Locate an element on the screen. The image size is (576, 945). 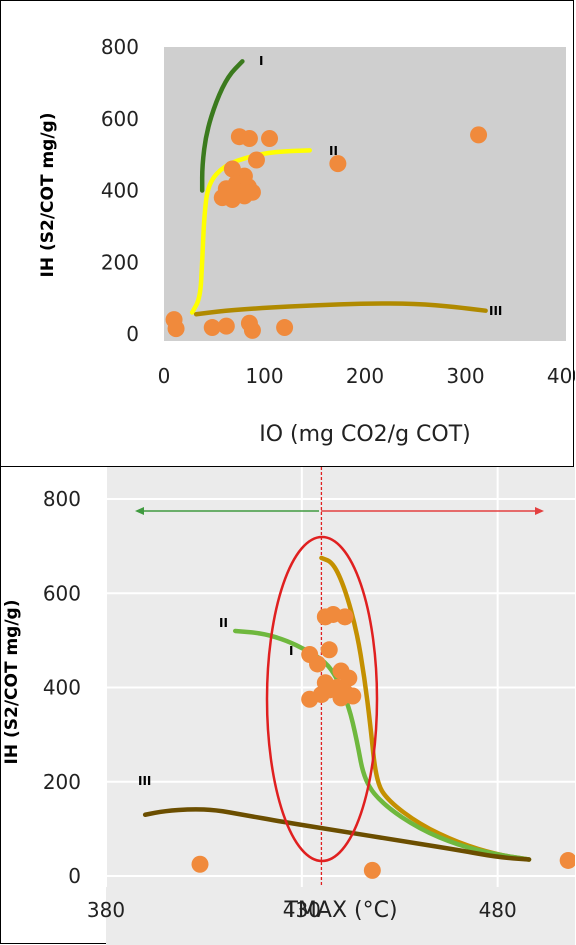
x-tick-label: 380 is located at coordinates (106, 910).